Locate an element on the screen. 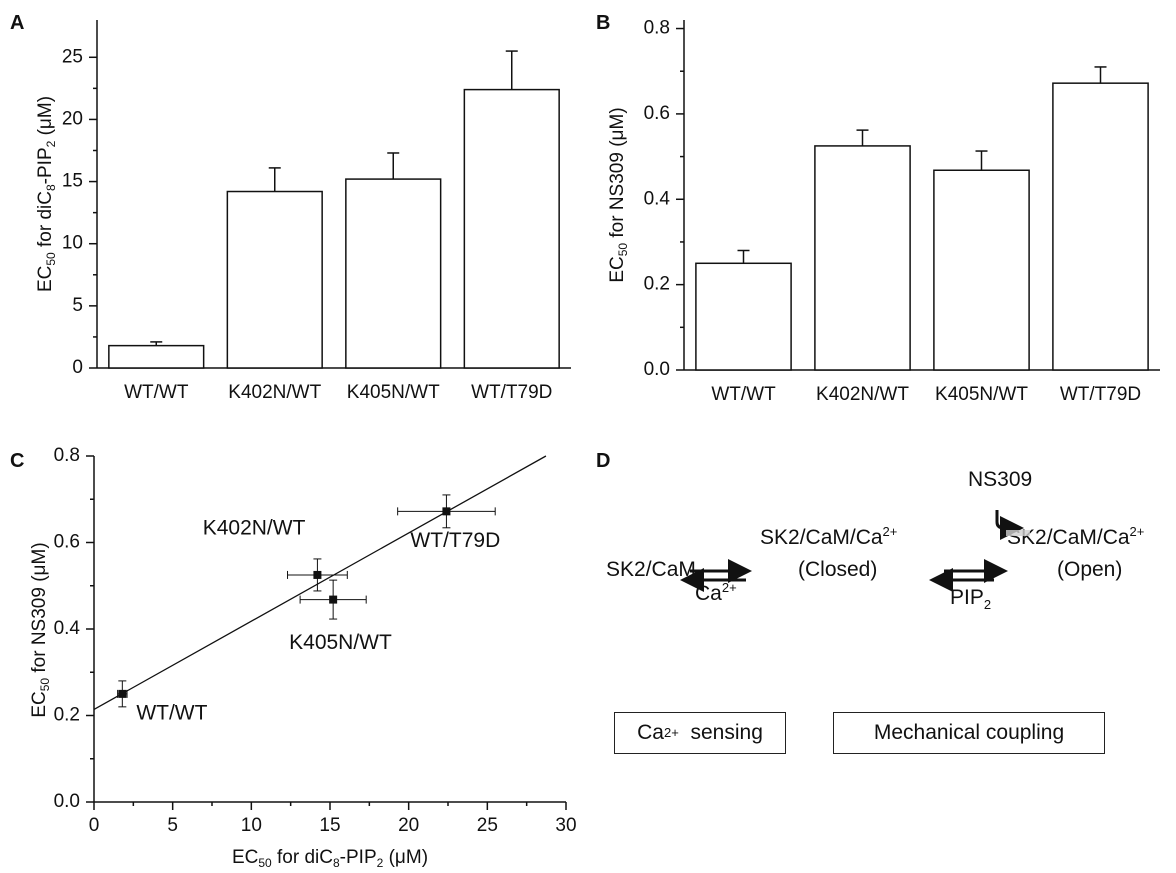  point-label: K402N/WT is located at coordinates (254, 527).